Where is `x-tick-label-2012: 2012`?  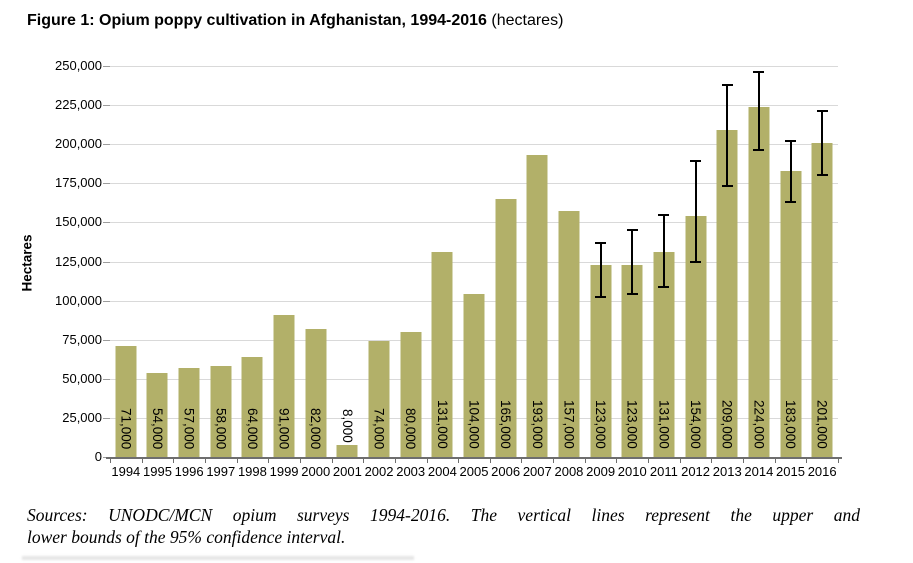 x-tick-label-2012: 2012 is located at coordinates (696, 471).